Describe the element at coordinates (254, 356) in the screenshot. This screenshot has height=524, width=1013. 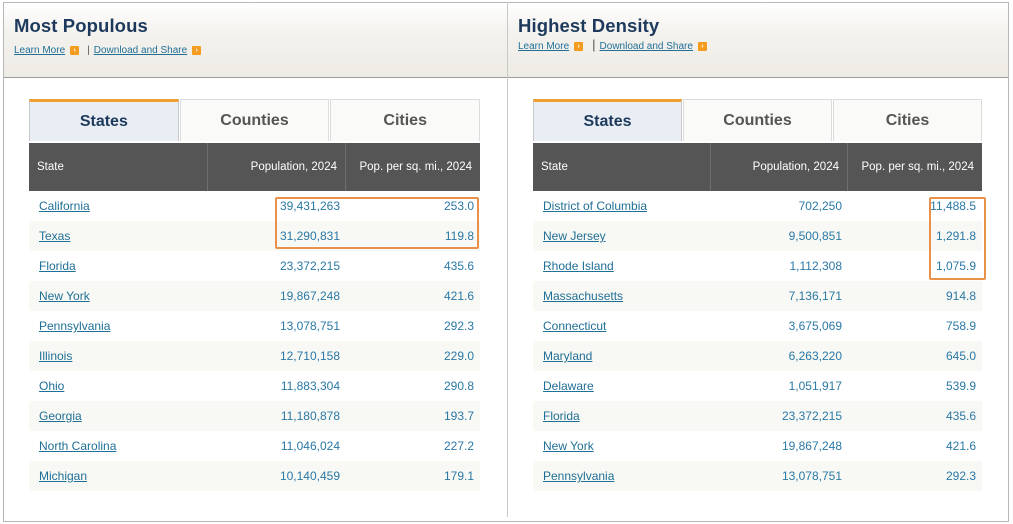
I see `table-row: Illinois 12,710,158 229.0` at that location.